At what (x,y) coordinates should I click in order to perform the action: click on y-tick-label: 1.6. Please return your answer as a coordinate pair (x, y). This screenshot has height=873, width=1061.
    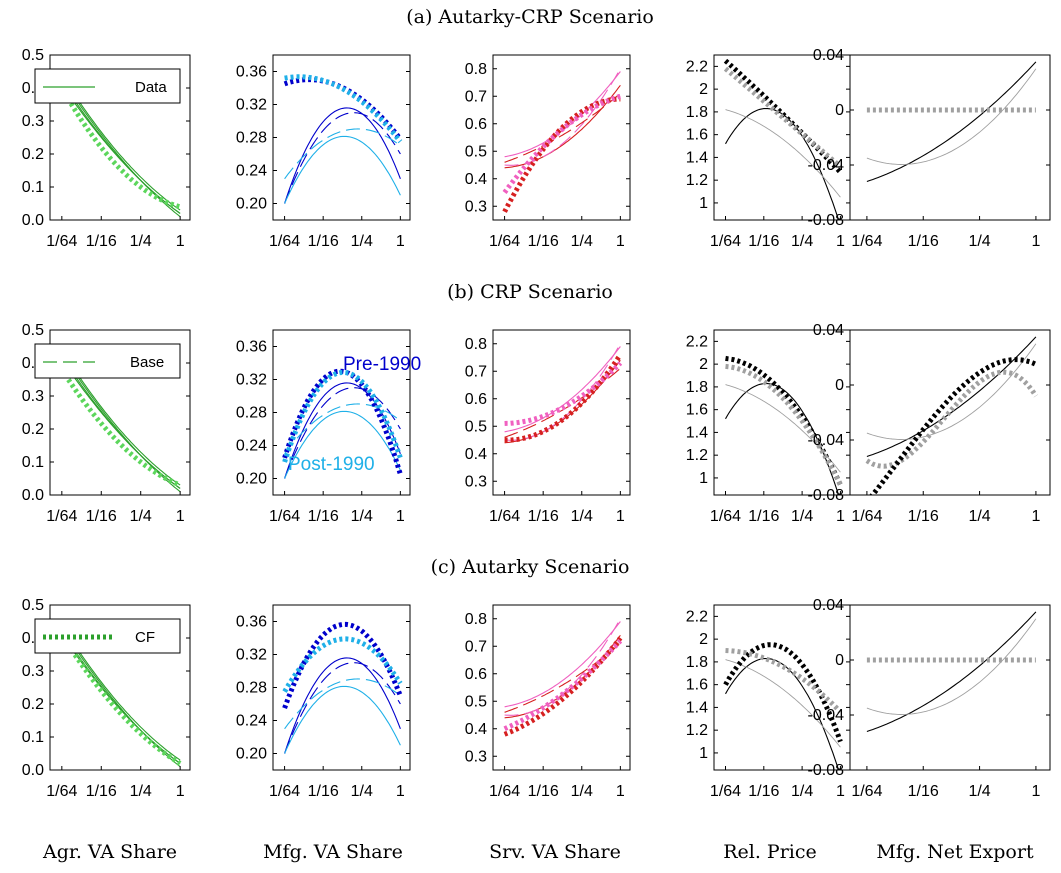
    Looking at the image, I should click on (697, 135).